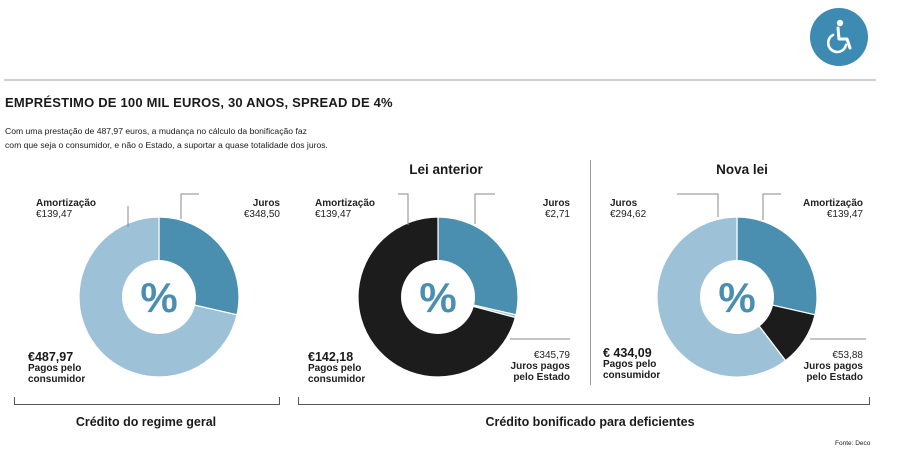 This screenshot has width=900, height=458. Describe the element at coordinates (771, 206) in the screenshot. I see `nova-amortizacao-leader` at that location.